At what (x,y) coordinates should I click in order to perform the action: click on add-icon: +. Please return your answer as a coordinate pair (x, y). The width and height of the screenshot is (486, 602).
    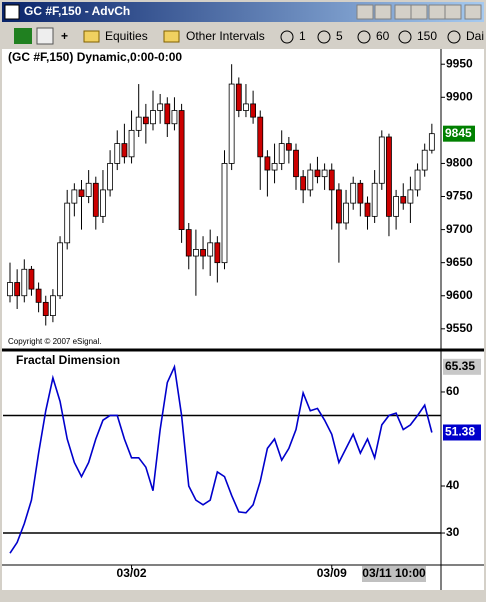
    Looking at the image, I should click on (64, 36).